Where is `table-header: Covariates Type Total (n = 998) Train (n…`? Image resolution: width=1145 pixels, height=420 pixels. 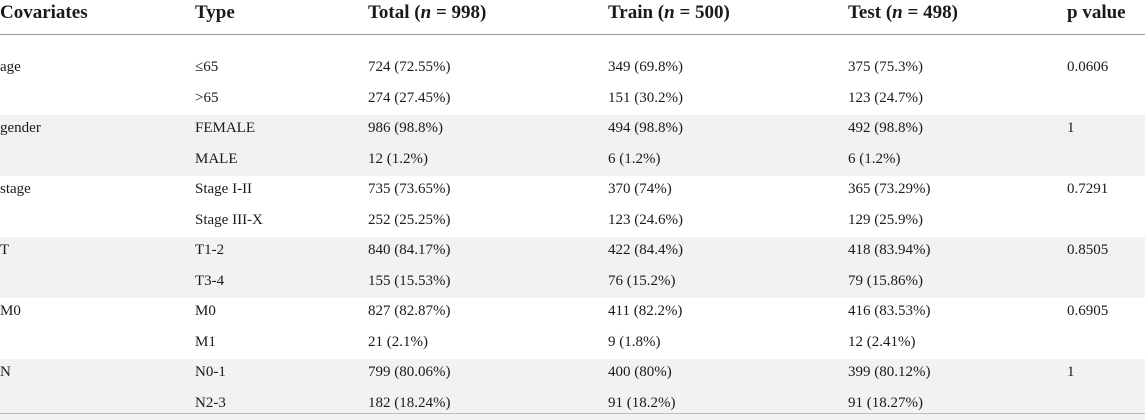
table-header: Covariates Type Total (n = 998) Train (n… is located at coordinates (572, 17).